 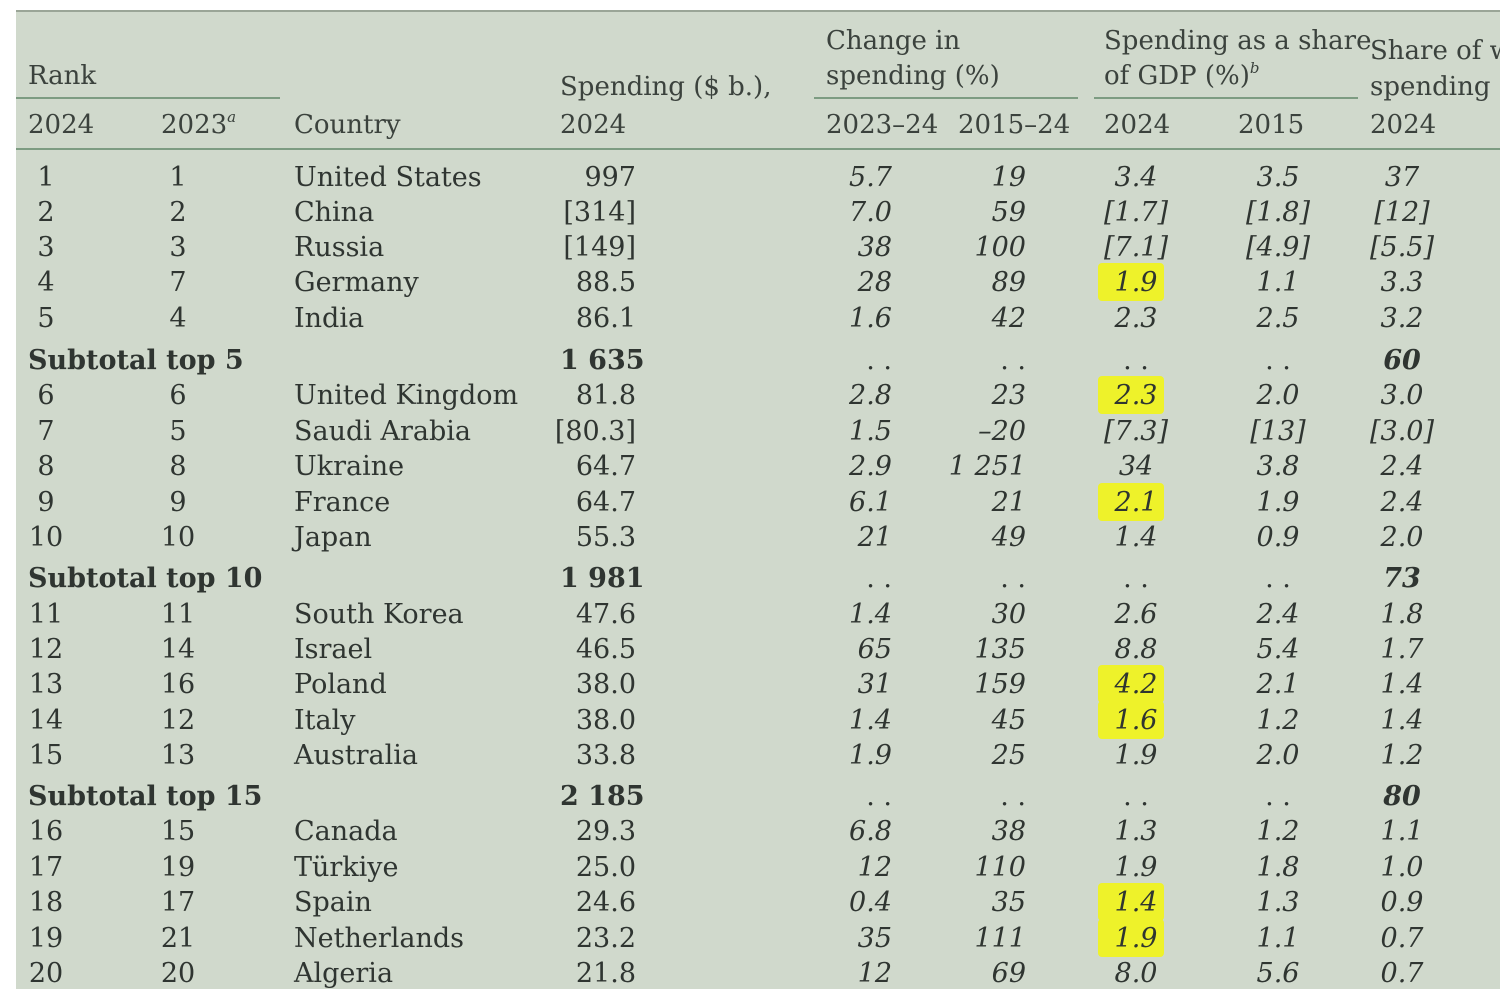 What do you see at coordinates (1008, 177) in the screenshot?
I see `cell-change-2015-24: 19` at bounding box center [1008, 177].